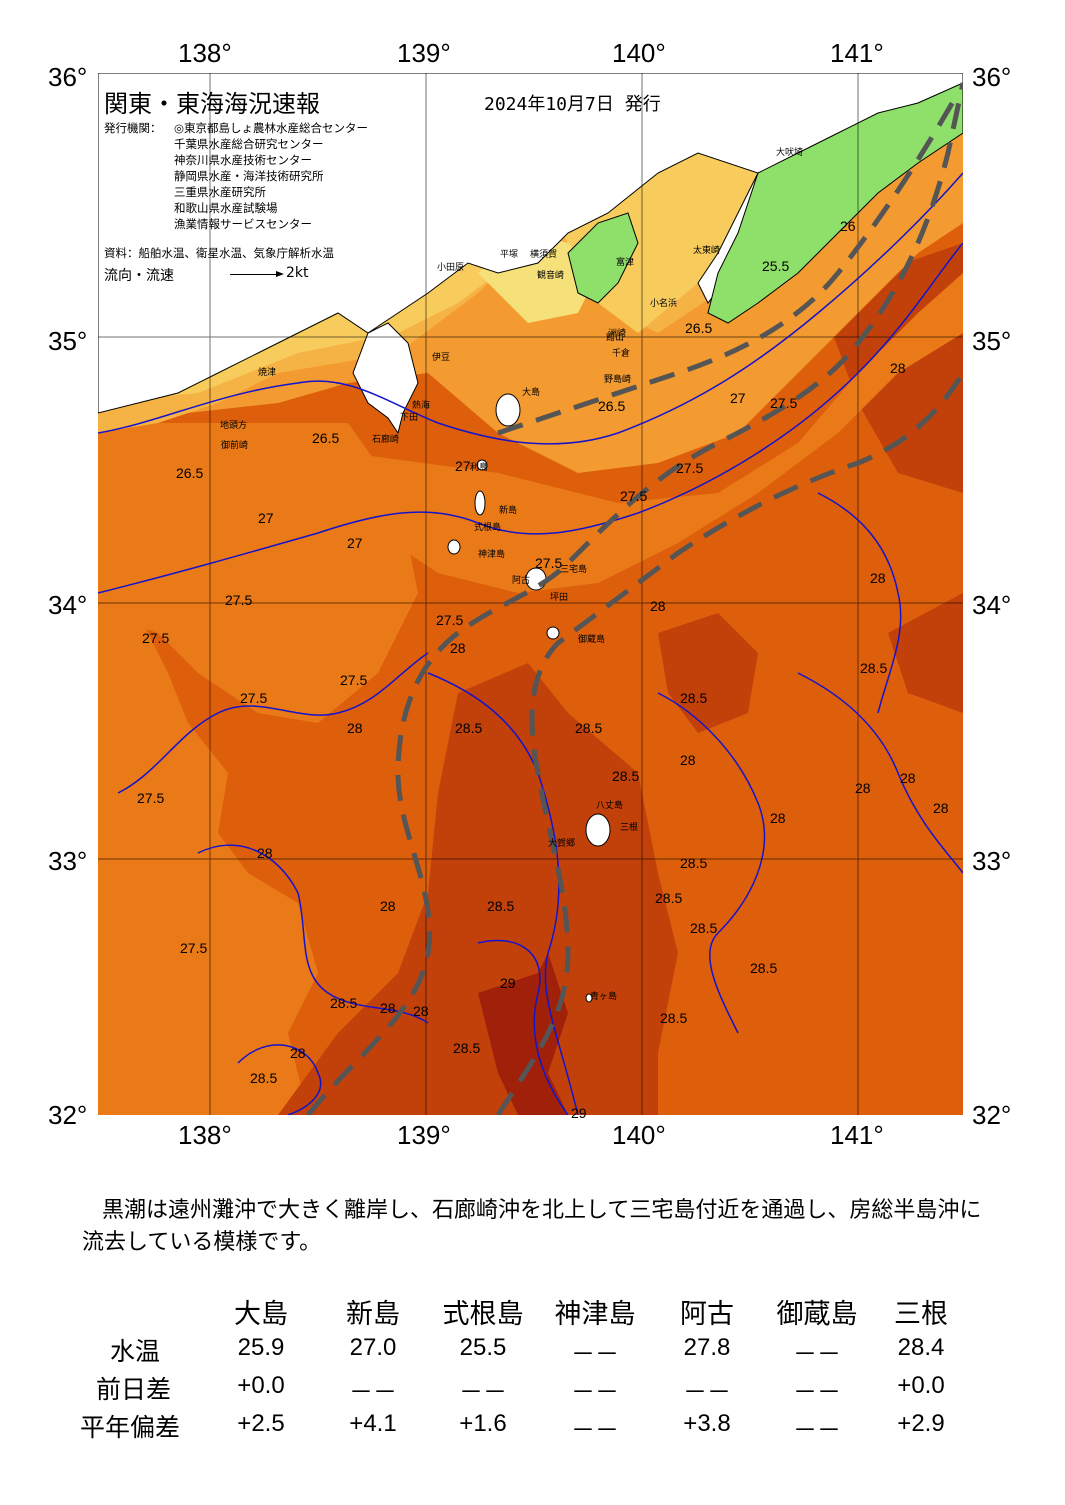  What do you see at coordinates (639, 1135) in the screenshot?
I see `lon-label-140-bottom: 140°` at bounding box center [639, 1135].